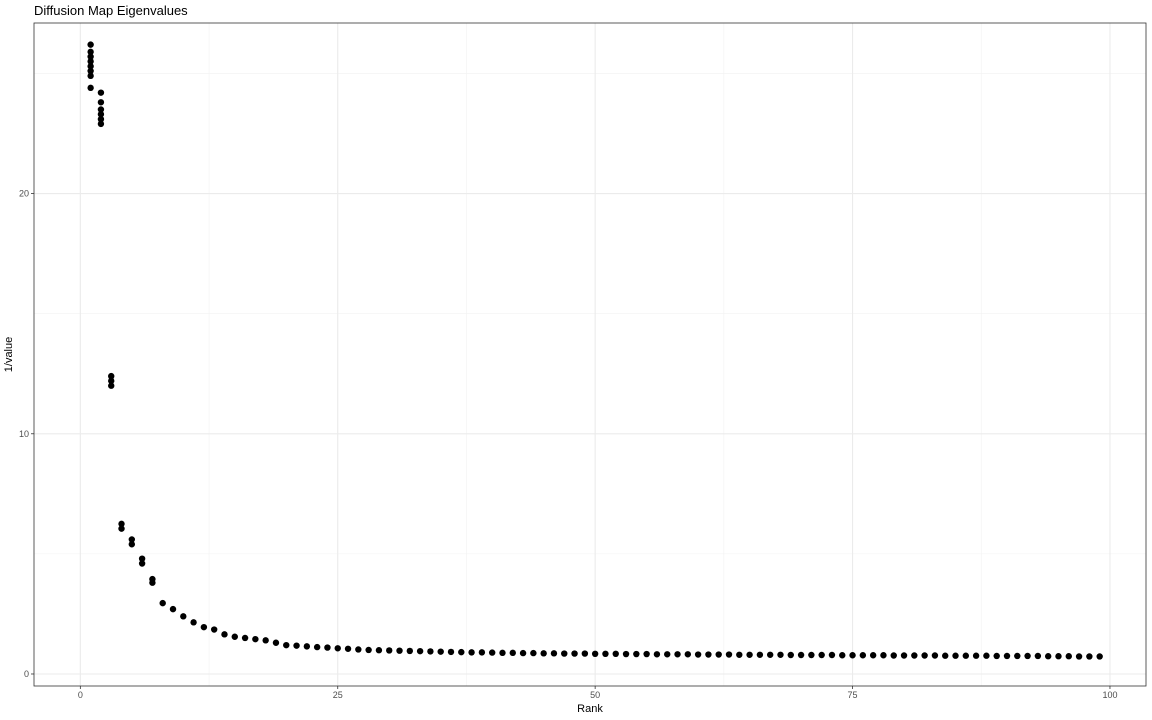 The width and height of the screenshot is (1152, 720). I want to click on y-tick-label: 0, so click(26, 674).